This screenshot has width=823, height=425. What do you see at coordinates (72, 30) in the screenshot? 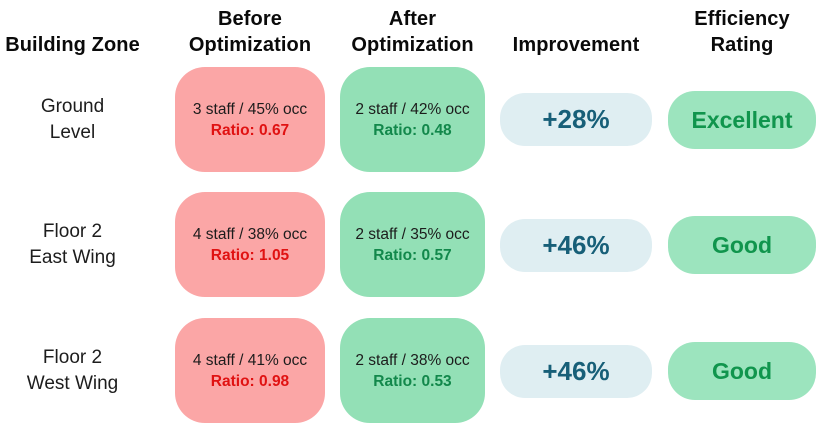
I see `header-building-zone: Building Zone` at bounding box center [72, 30].